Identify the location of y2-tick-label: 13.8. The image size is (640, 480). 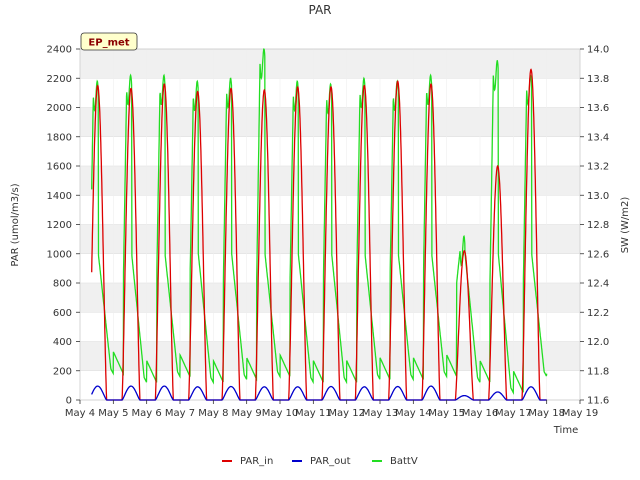
(598, 79).